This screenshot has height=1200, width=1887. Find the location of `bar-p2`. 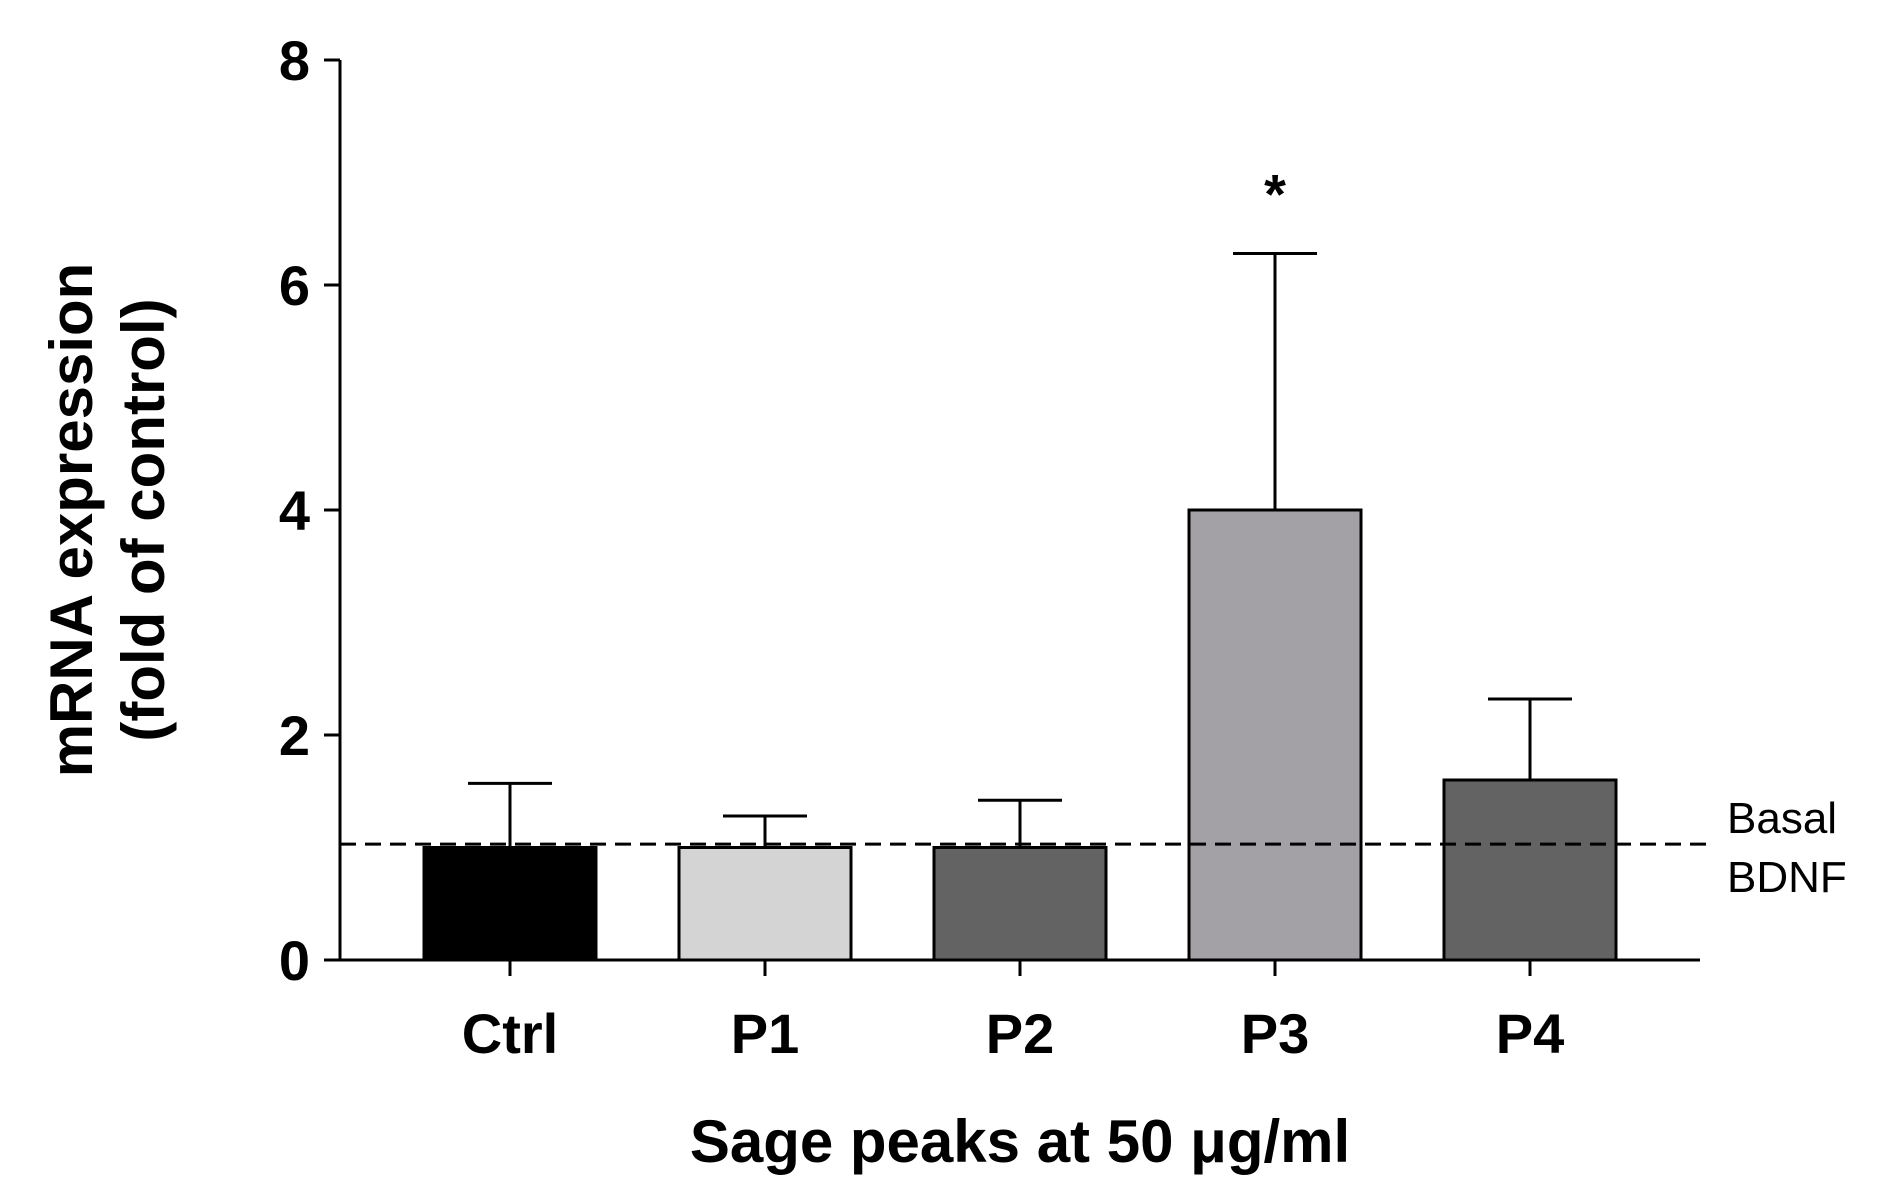

bar-p2 is located at coordinates (1020, 904).